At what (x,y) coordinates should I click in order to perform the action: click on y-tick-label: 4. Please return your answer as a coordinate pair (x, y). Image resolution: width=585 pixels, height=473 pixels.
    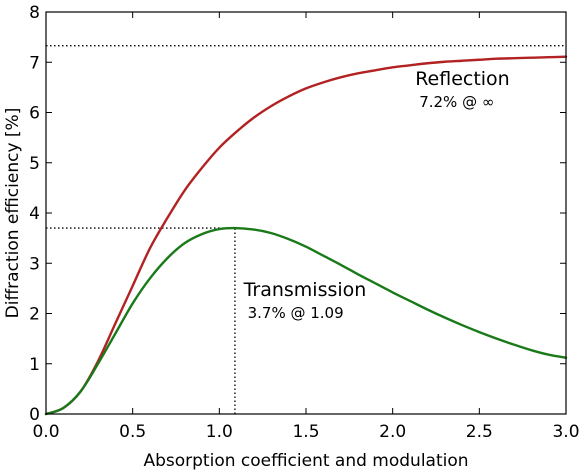
    Looking at the image, I should click on (34, 214).